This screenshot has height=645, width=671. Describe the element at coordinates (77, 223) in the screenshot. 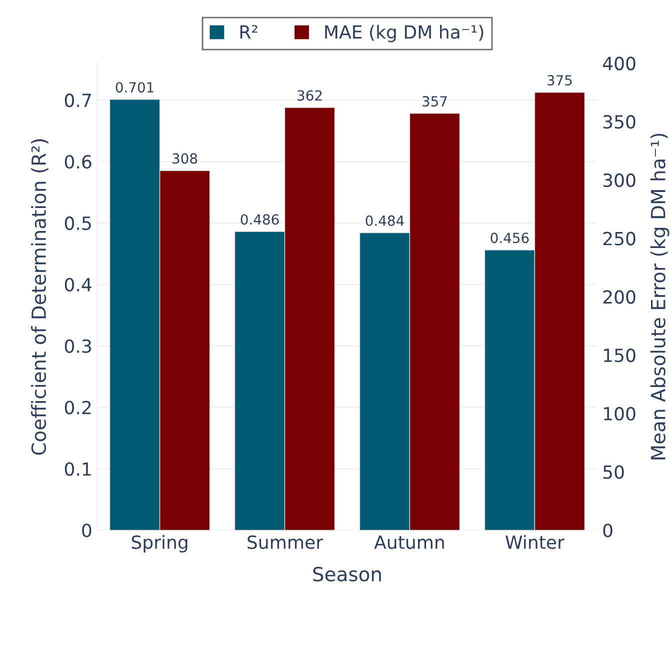

I see `y-tick-label: 0.5` at that location.